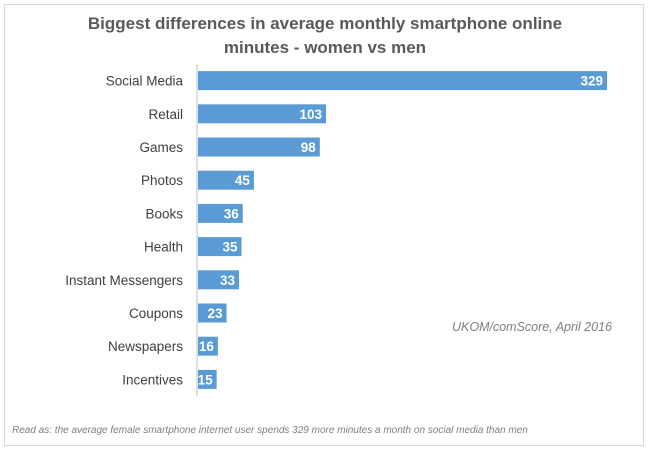 This screenshot has width=650, height=452. I want to click on category-label: Photos, so click(162, 180).